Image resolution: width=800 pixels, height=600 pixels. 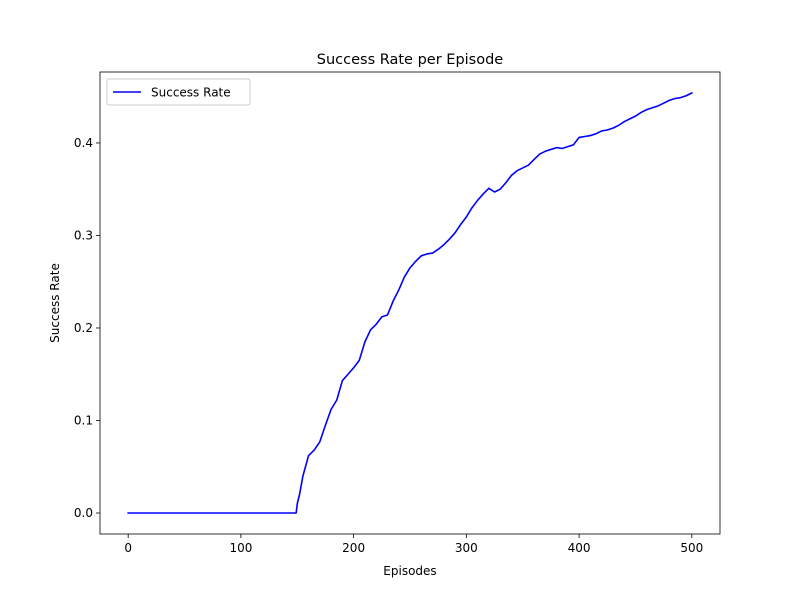 What do you see at coordinates (691, 548) in the screenshot?
I see `x-tick-label: 500` at bounding box center [691, 548].